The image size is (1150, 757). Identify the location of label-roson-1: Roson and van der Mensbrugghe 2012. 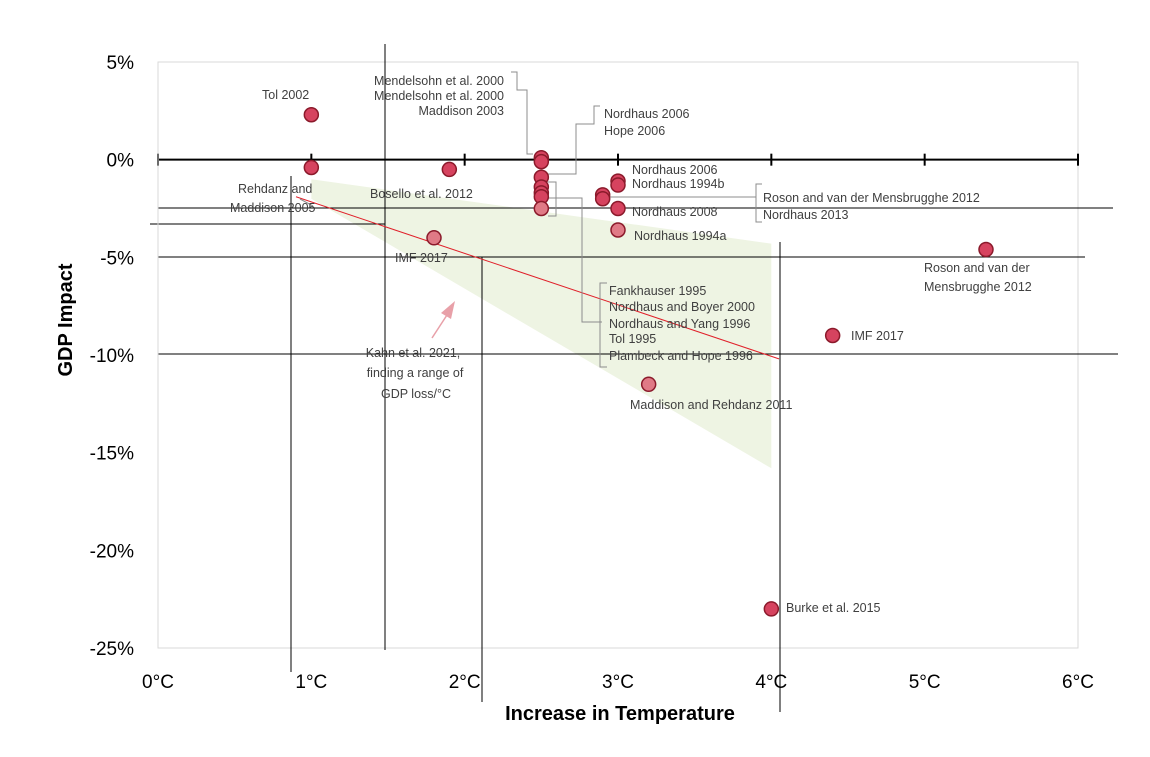
(871, 198).